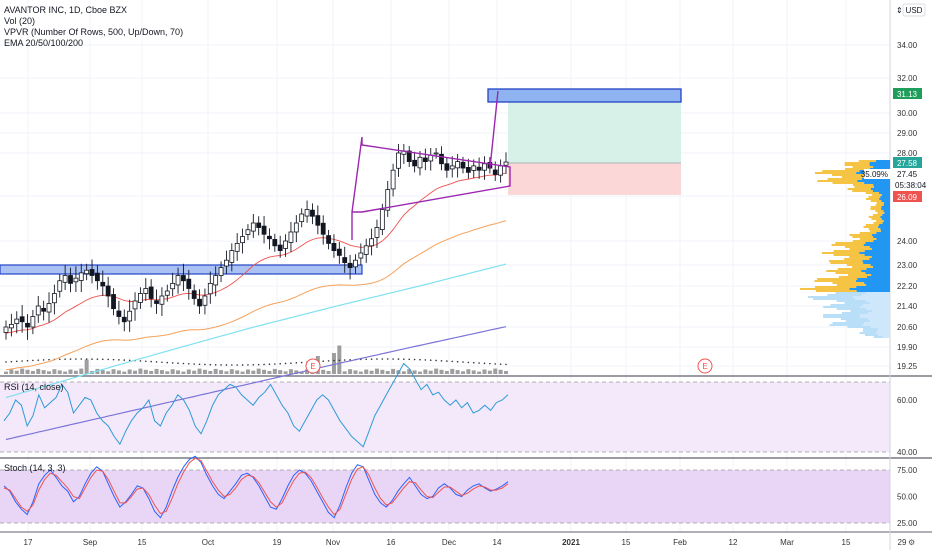 The height and width of the screenshot is (550, 932). What do you see at coordinates (594, 130) in the screenshot?
I see `profit-zone` at bounding box center [594, 130].